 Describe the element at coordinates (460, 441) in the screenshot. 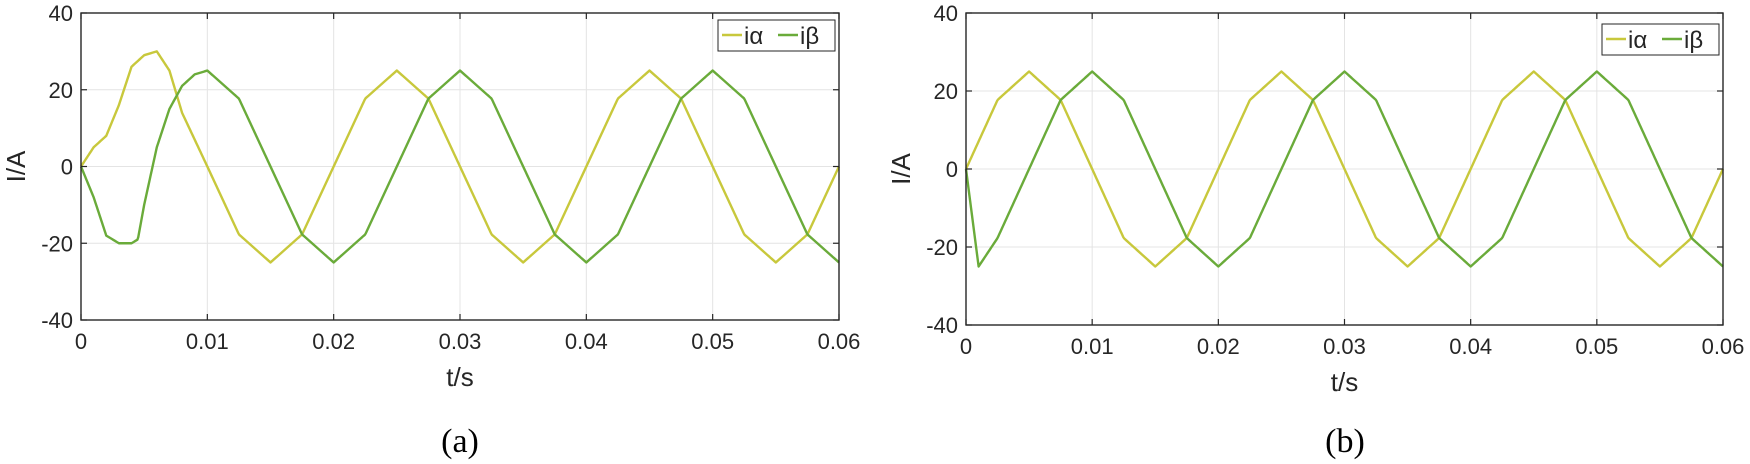

I see `panel-caption: (a)` at that location.